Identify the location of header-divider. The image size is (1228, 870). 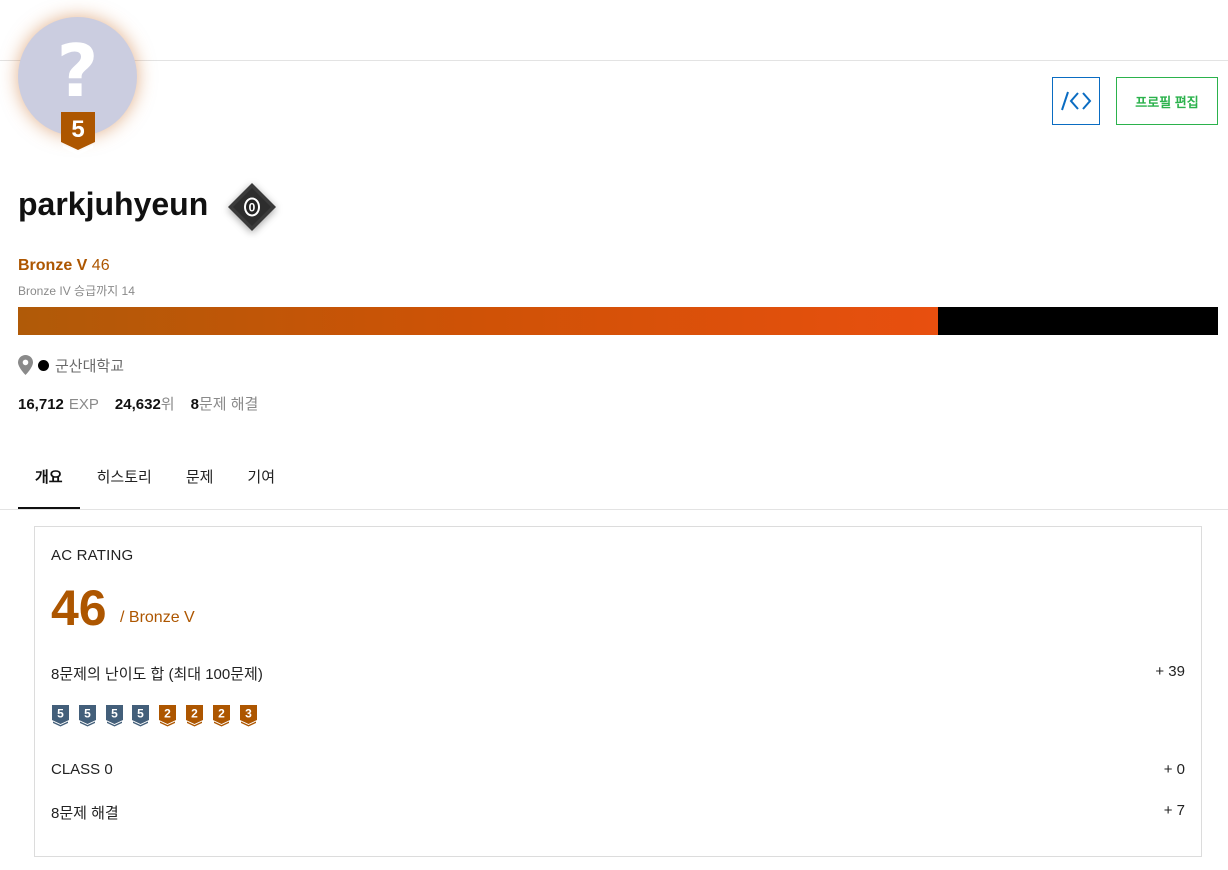
(614, 60).